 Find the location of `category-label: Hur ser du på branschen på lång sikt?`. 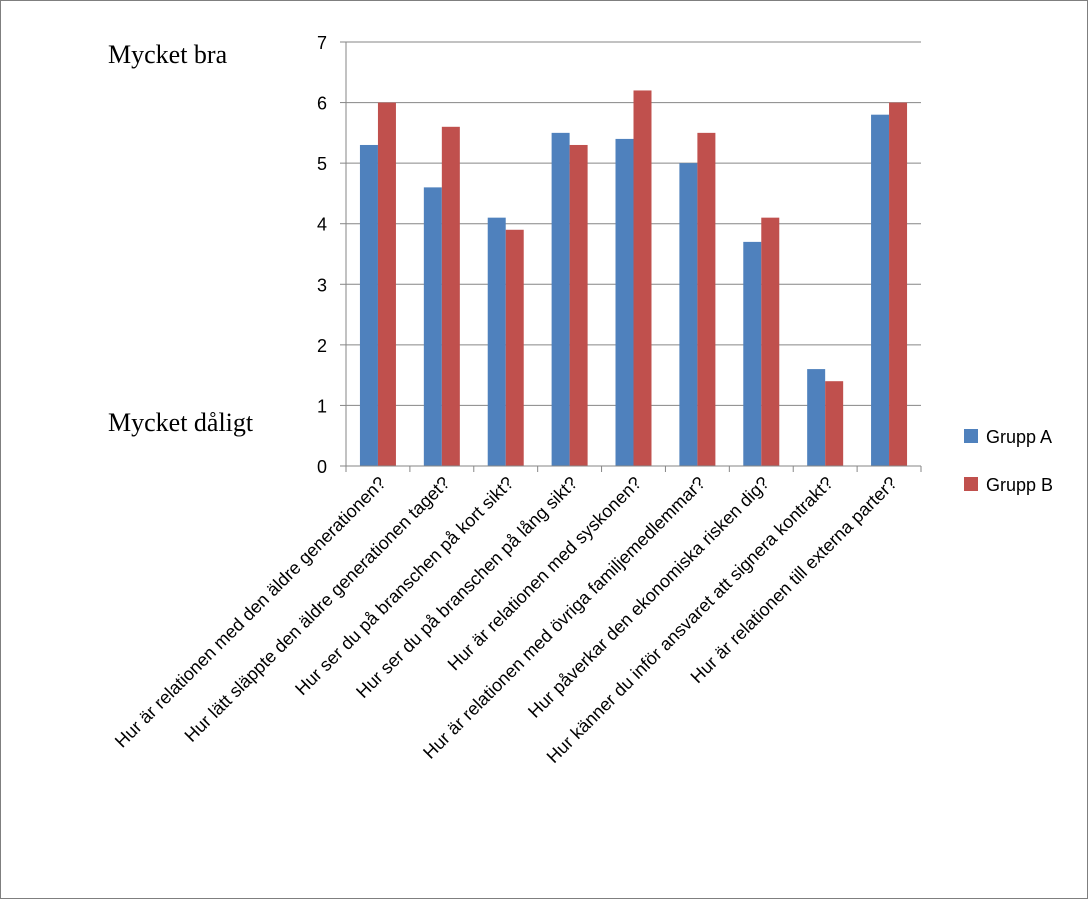

category-label: Hur ser du på branschen på lång sikt? is located at coordinates (466, 587).